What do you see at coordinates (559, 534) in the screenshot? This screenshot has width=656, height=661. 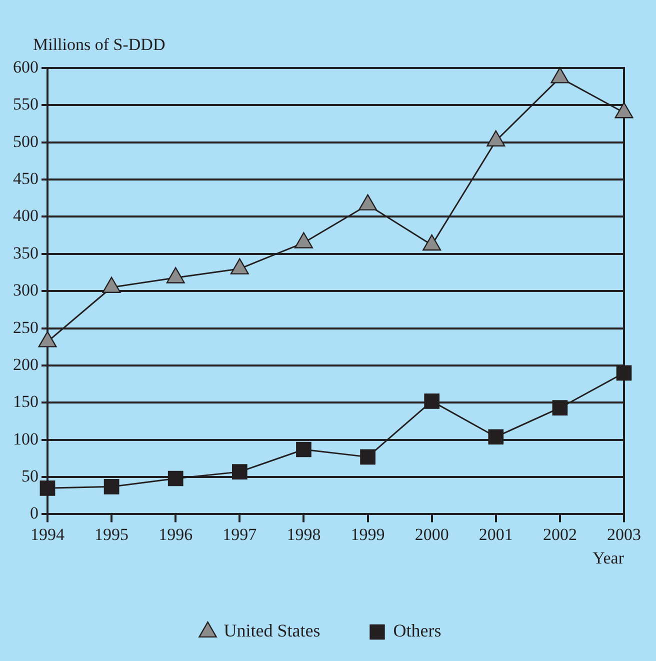 I see `x-tick-label: 2002` at bounding box center [559, 534].